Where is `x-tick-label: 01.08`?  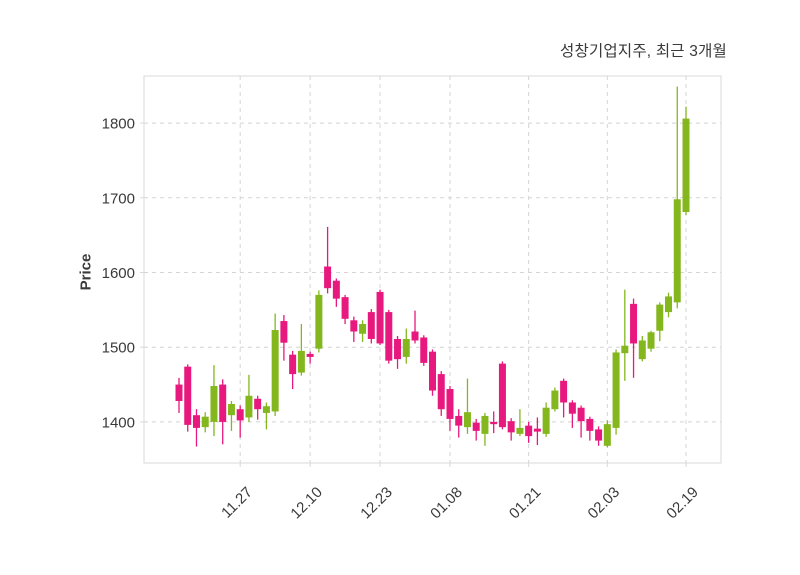
x-tick-label: 01.08 is located at coordinates (446, 503).